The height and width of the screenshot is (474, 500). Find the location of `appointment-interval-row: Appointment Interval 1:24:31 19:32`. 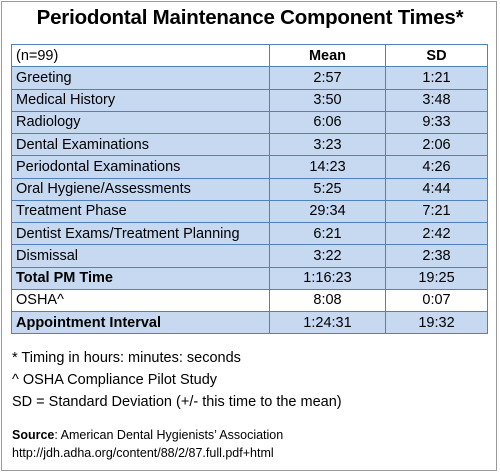

appointment-interval-row: Appointment Interval 1:24:31 19:32 is located at coordinates (249, 322).